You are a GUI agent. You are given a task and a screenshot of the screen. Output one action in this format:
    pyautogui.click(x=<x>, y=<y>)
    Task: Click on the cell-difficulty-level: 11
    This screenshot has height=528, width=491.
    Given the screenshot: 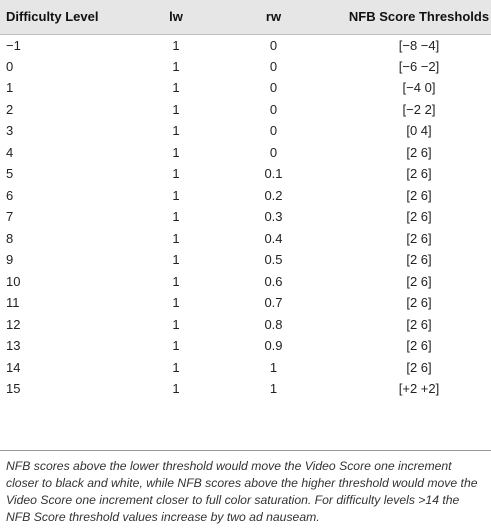 What is the action you would take?
    pyautogui.click(x=13, y=303)
    